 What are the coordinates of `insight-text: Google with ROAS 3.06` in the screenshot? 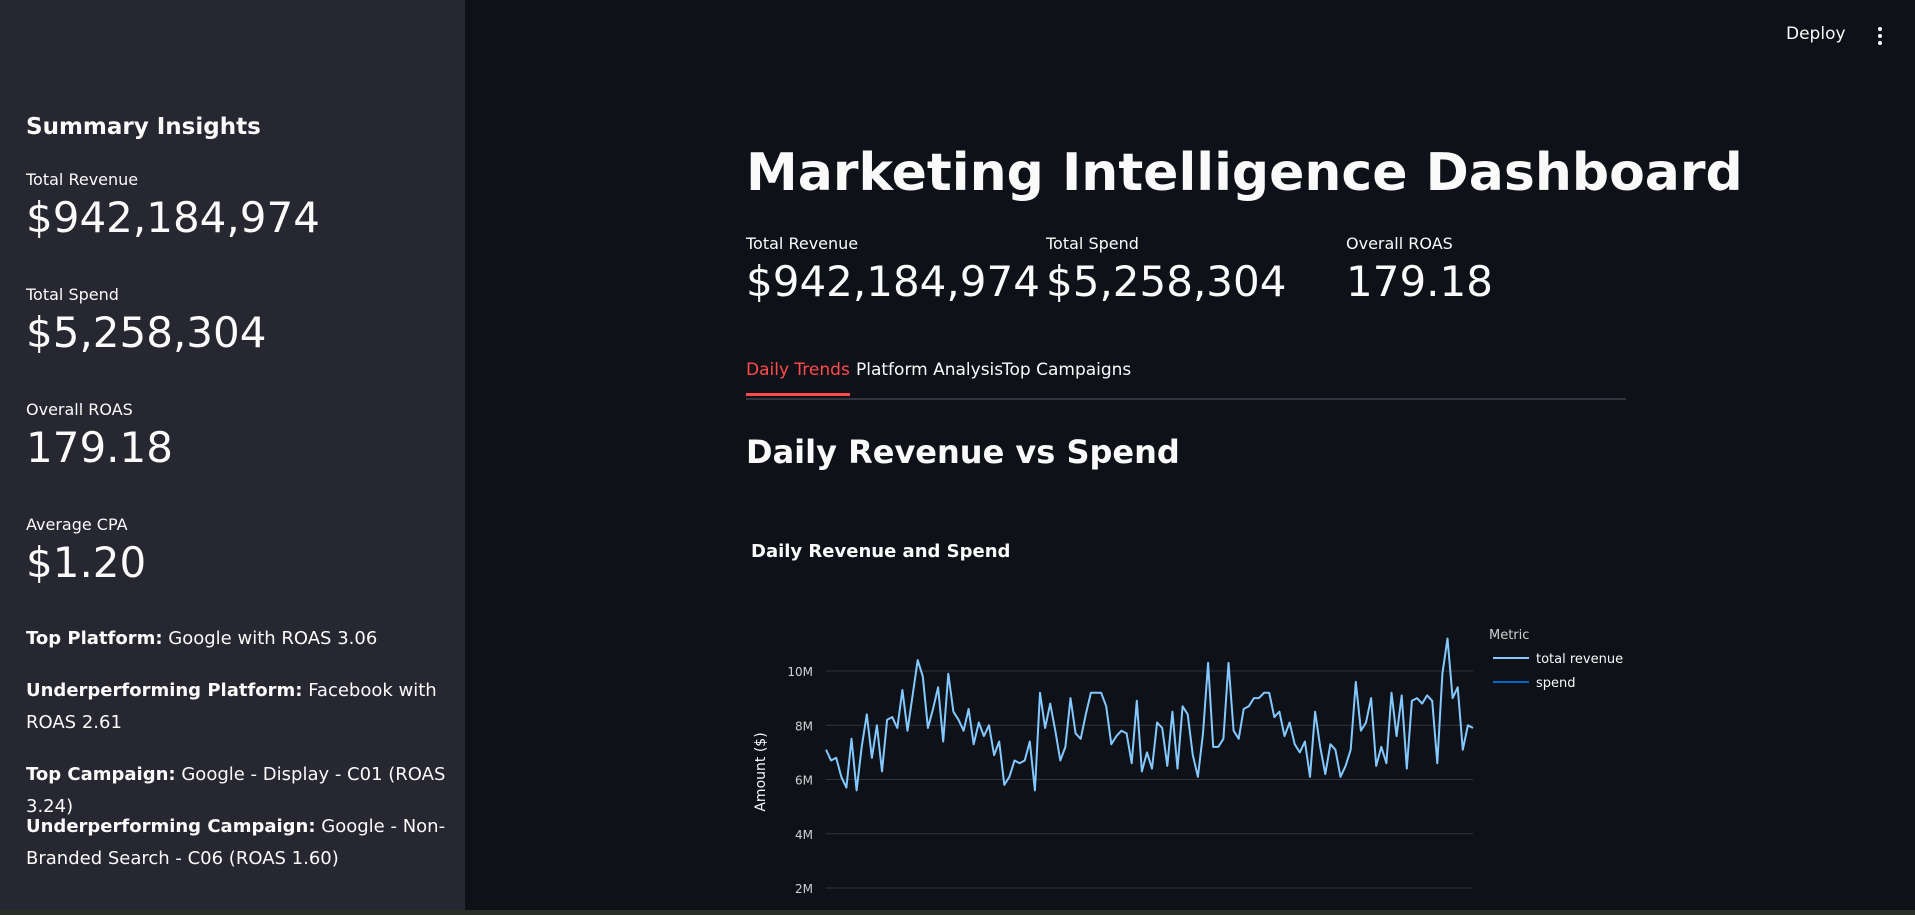 It's located at (273, 638).